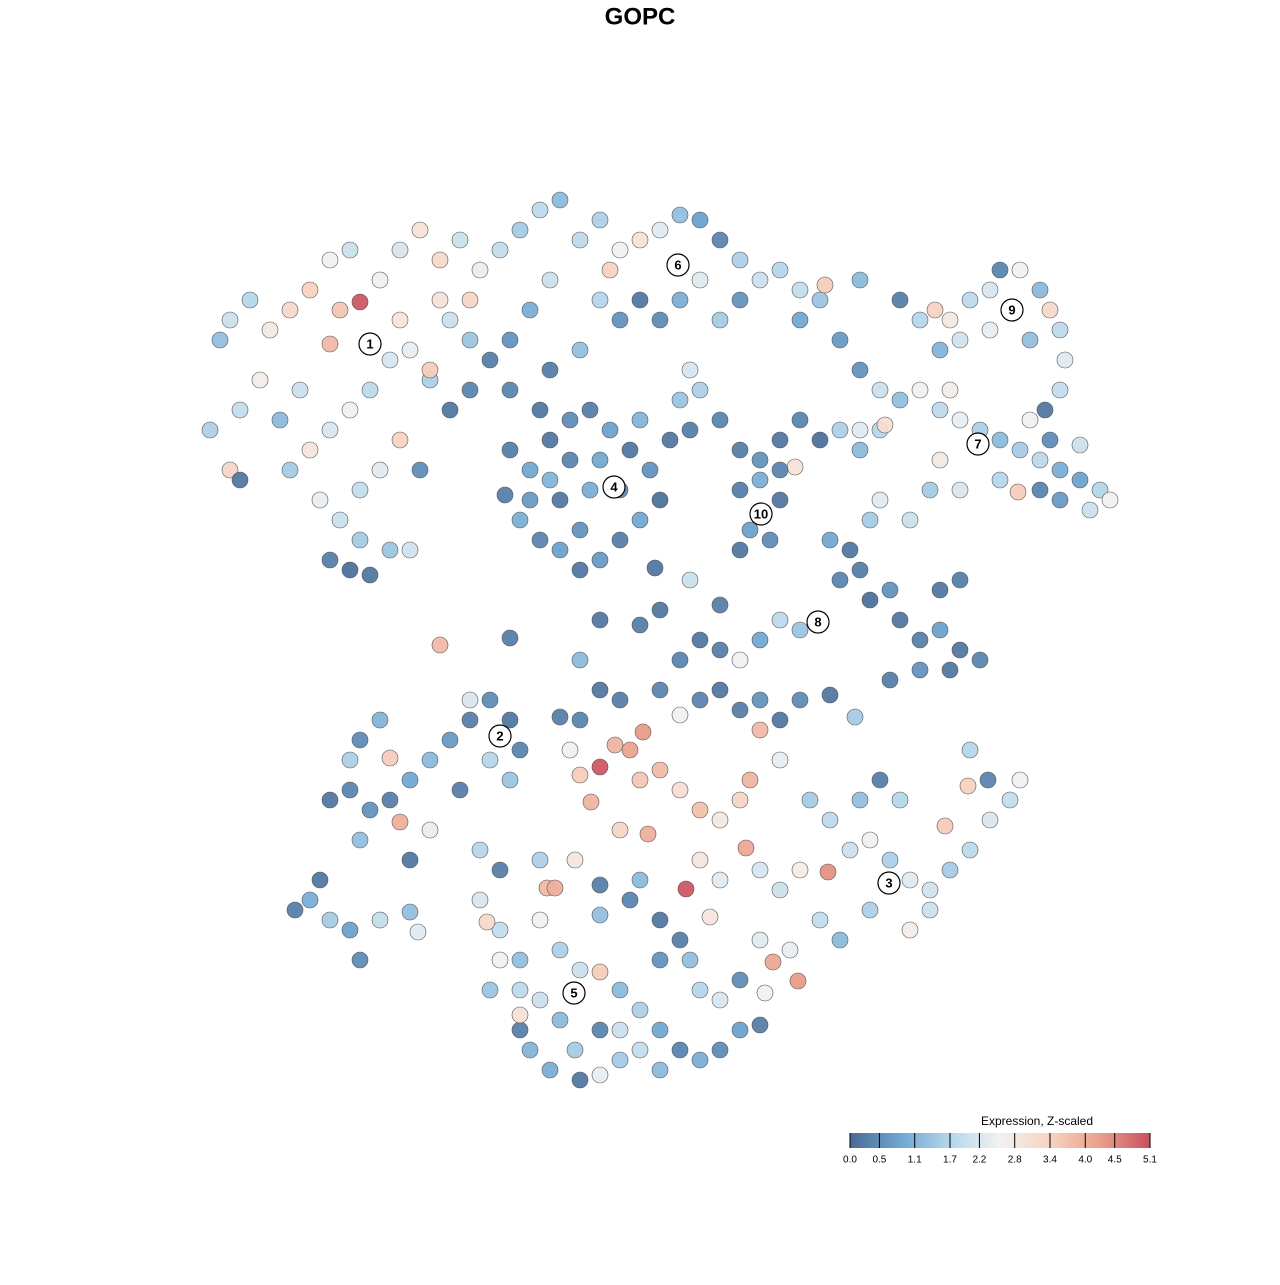  Describe the element at coordinates (1150, 1160) in the screenshot. I see `colorbar-tick-label: 5.1` at that location.